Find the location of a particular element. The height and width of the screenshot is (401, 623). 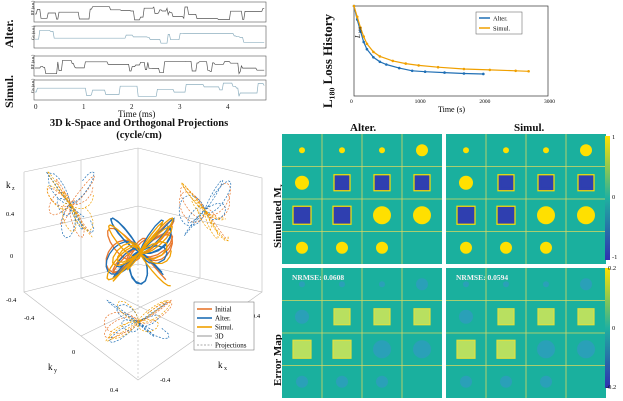

kspace-legend-label-3: 3D is located at coordinates (219, 337).